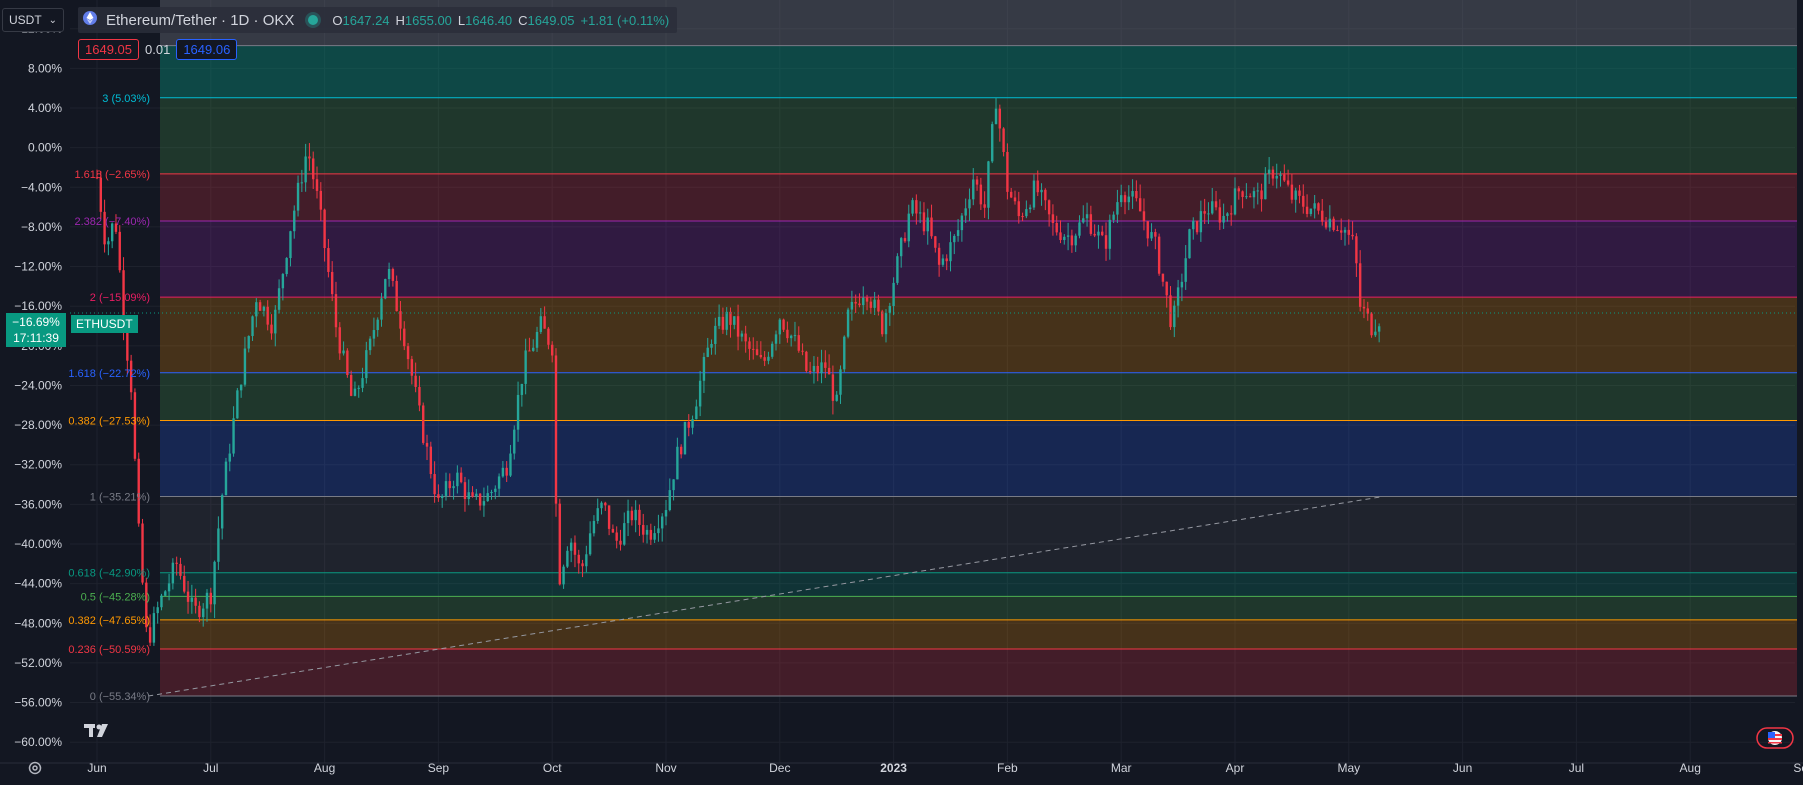  I want to click on symbol-title: Ethereum/Tether · 1D · OKX, so click(200, 20).